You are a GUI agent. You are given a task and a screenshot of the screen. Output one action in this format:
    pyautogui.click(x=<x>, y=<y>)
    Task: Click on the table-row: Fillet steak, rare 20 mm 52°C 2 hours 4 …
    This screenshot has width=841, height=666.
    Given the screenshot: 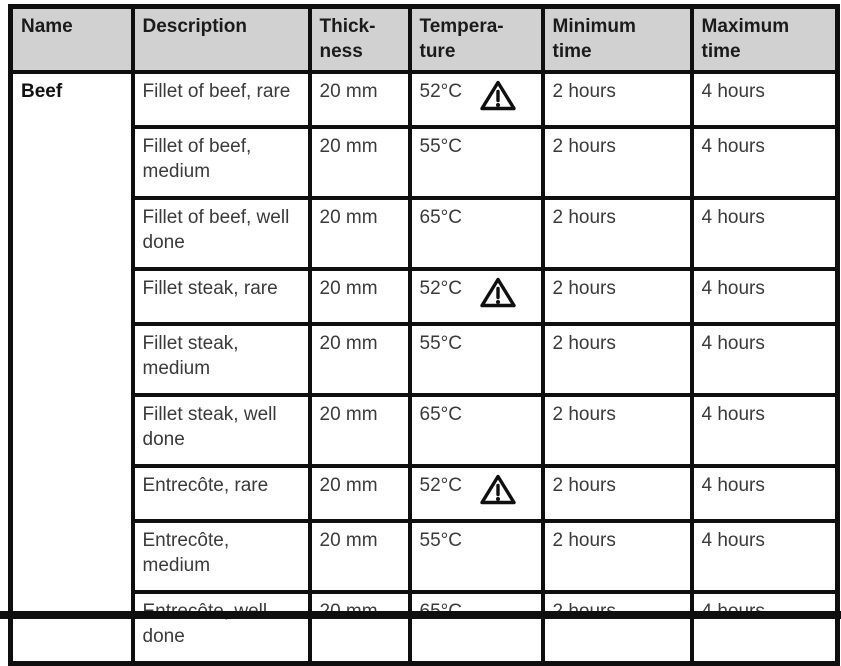 What is the action you would take?
    pyautogui.click(x=425, y=296)
    